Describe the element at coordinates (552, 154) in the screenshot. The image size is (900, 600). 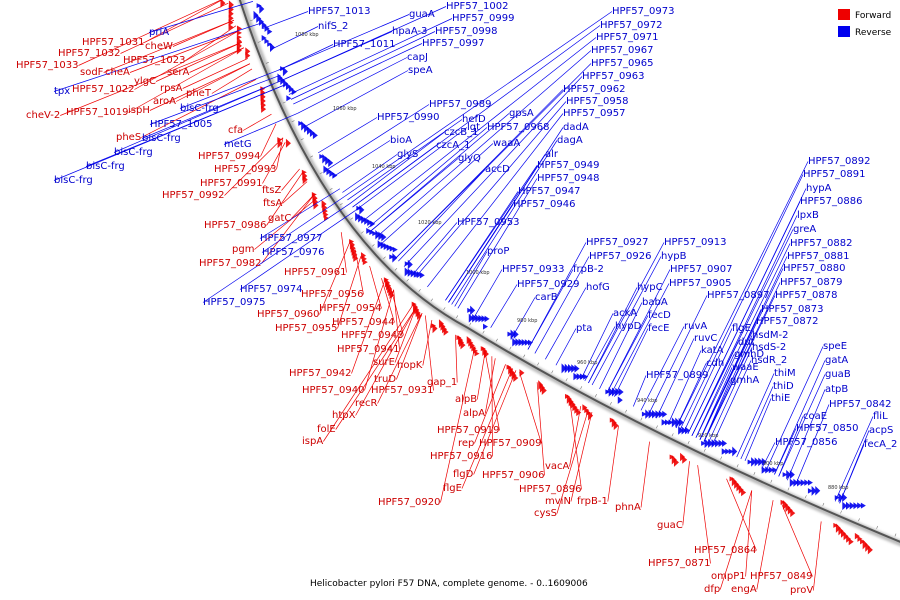
I see `gene-label-reverse: alr` at that location.